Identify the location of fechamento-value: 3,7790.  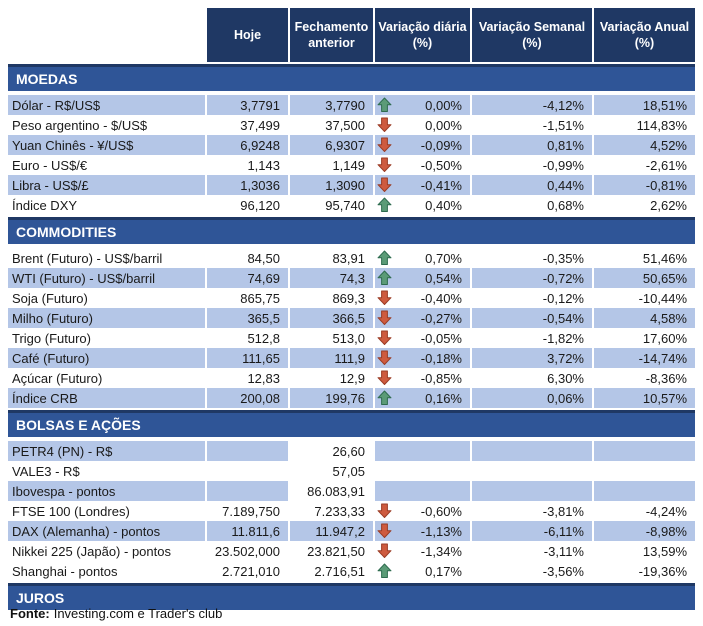
(330, 105).